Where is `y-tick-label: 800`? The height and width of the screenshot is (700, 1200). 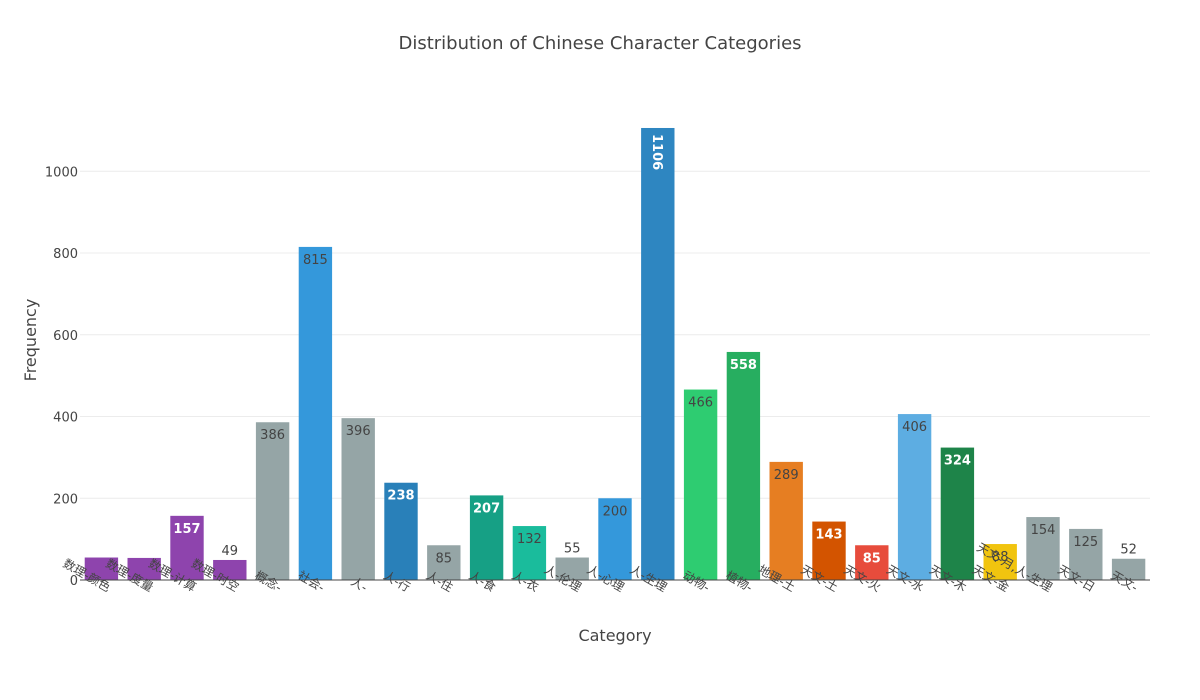
y-tick-label: 800 is located at coordinates (65, 254).